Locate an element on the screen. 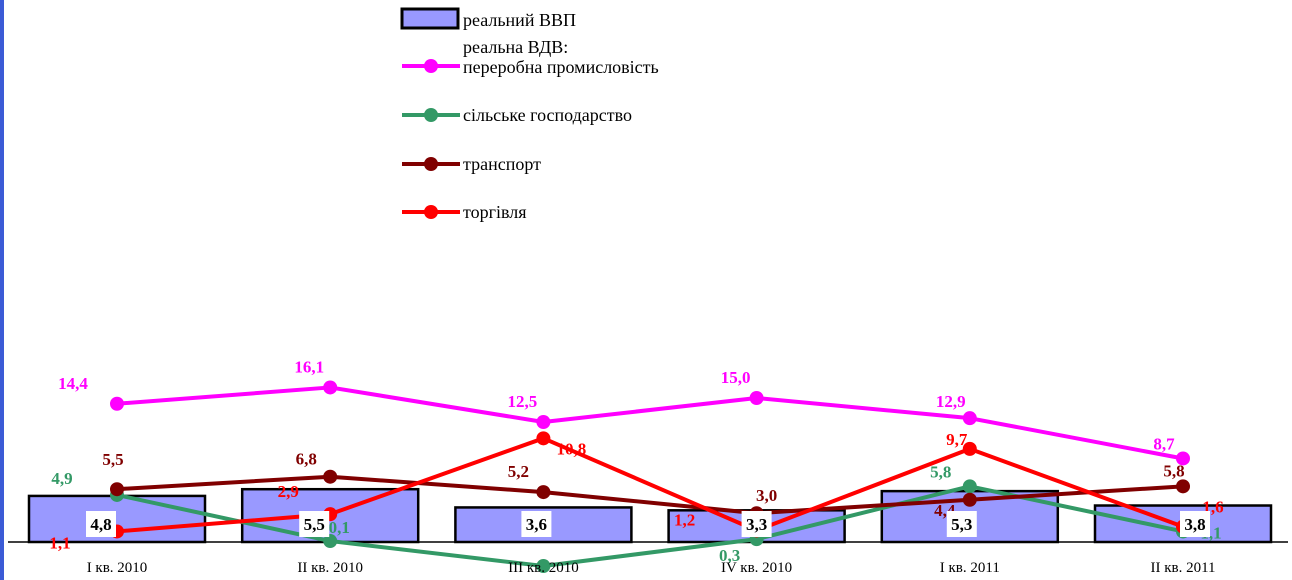  legend-label-transport: транспорт is located at coordinates (502, 164).